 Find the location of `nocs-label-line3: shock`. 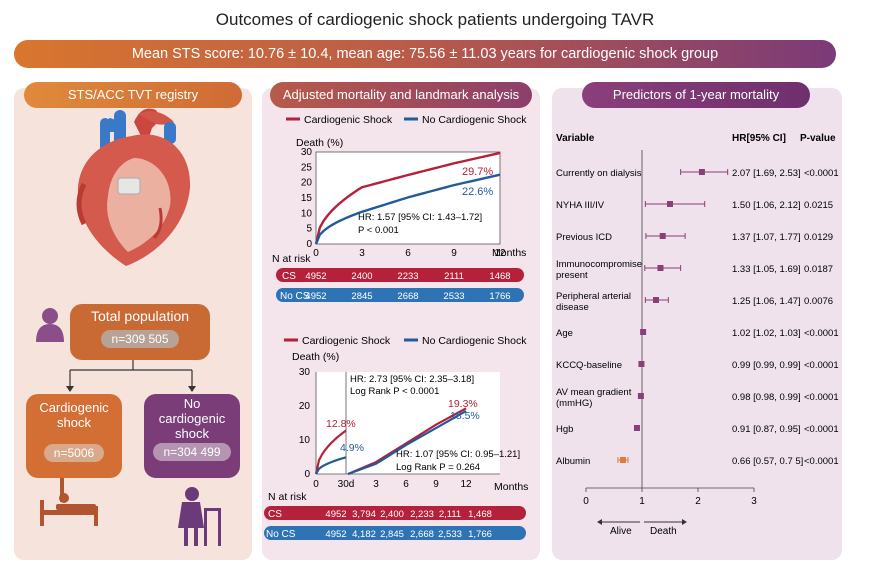

nocs-label-line3: shock is located at coordinates (192, 433).